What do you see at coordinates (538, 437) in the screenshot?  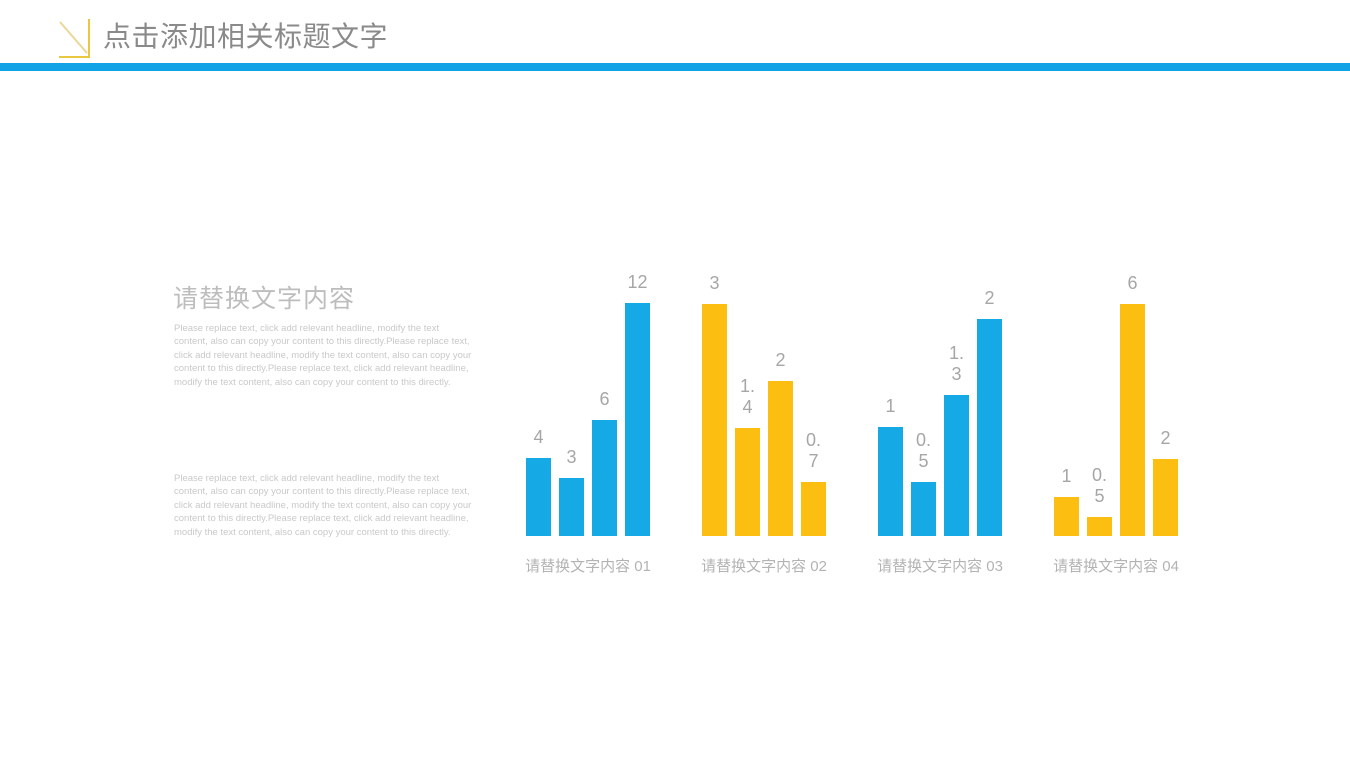 I see `bar-value-label: 4` at bounding box center [538, 437].